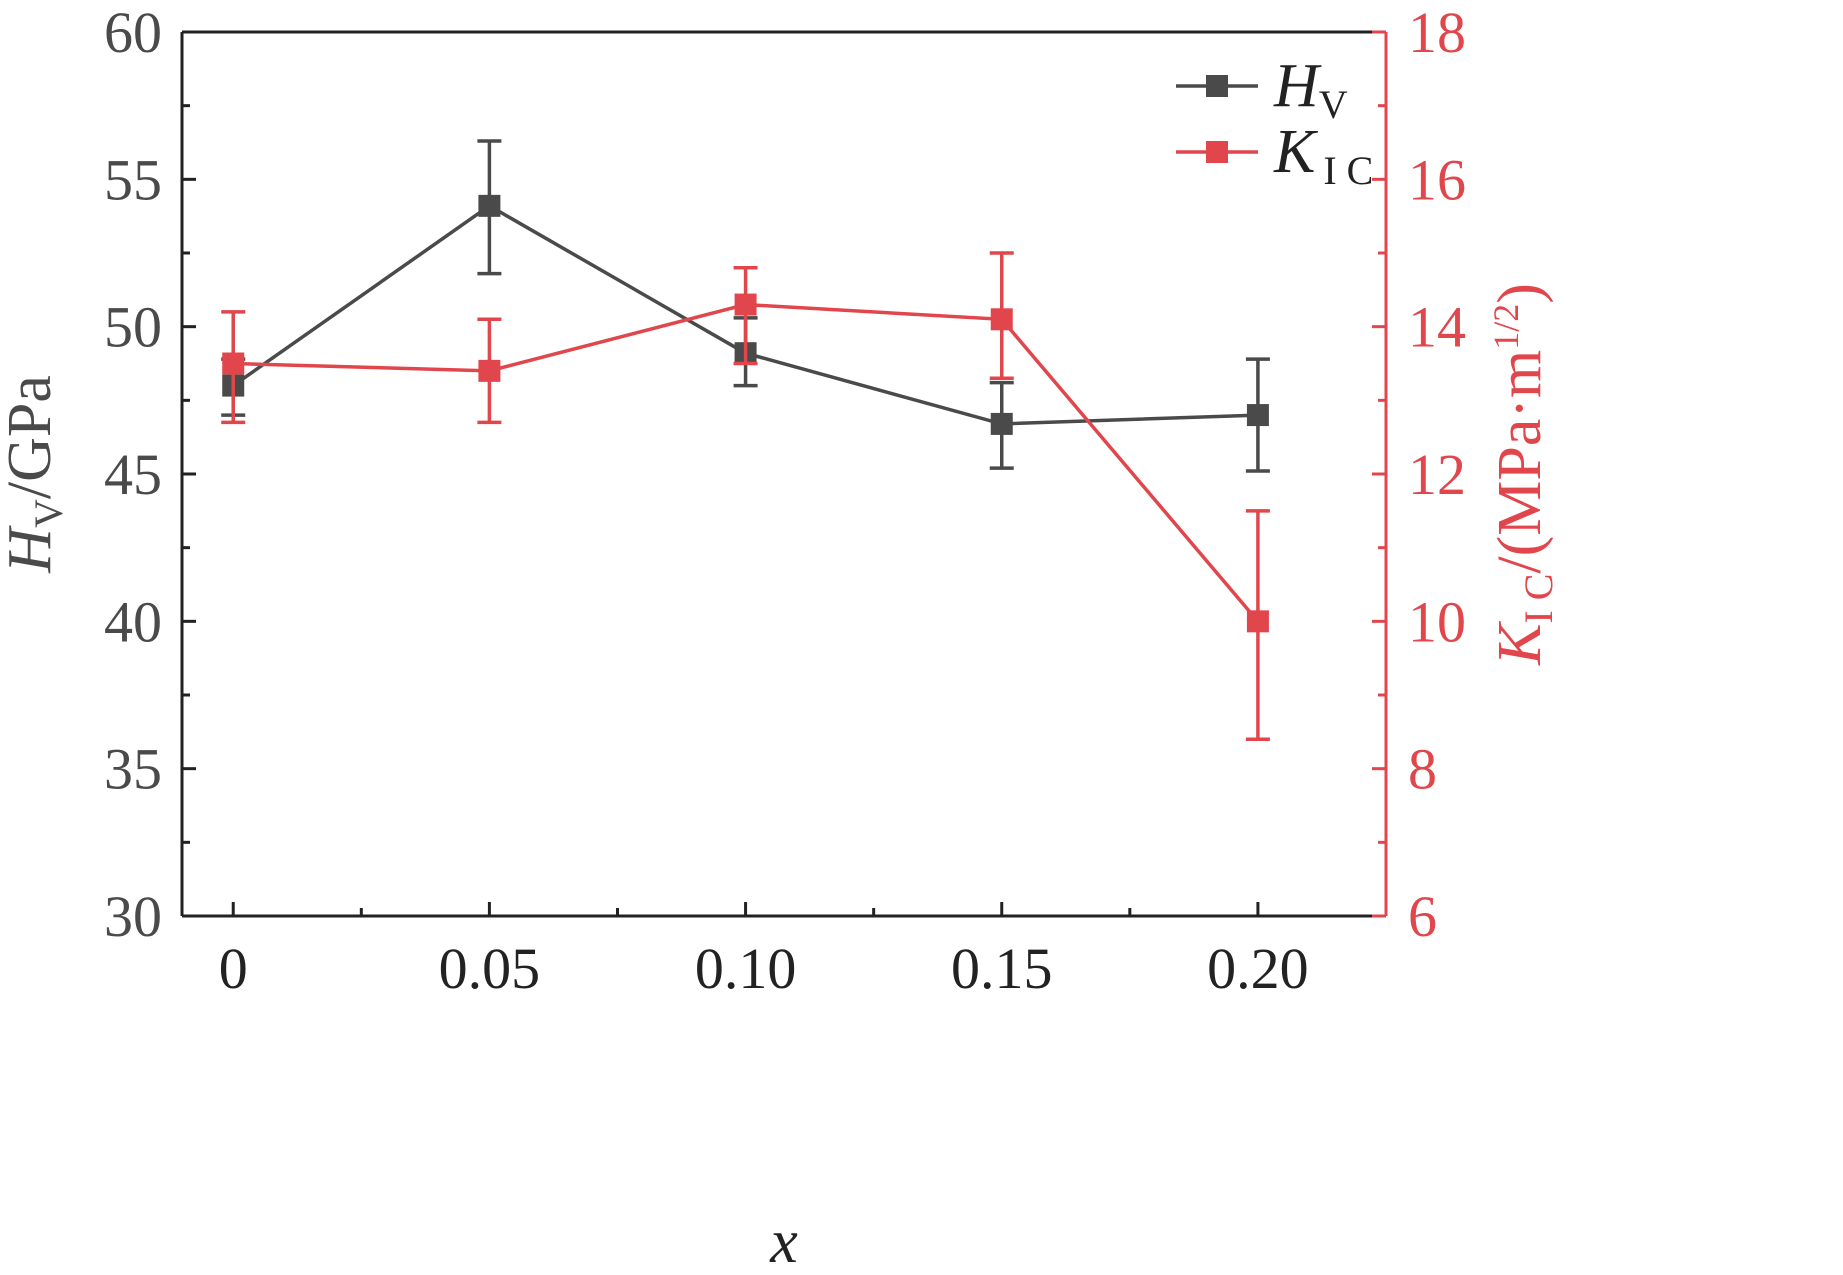 This screenshot has width=1843, height=1275. I want to click on legend-label-kic-main: K, so click(1296, 152).